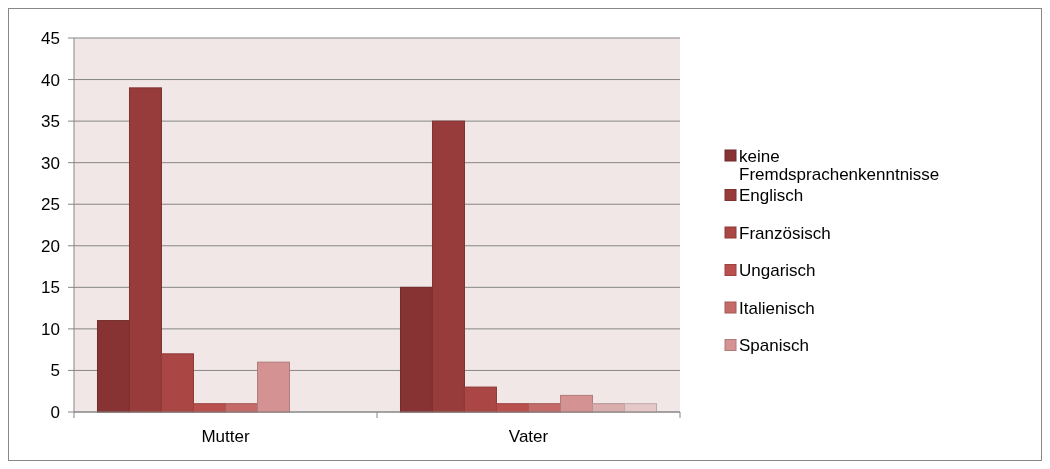  I want to click on y-tick-label: 30, so click(50, 163).